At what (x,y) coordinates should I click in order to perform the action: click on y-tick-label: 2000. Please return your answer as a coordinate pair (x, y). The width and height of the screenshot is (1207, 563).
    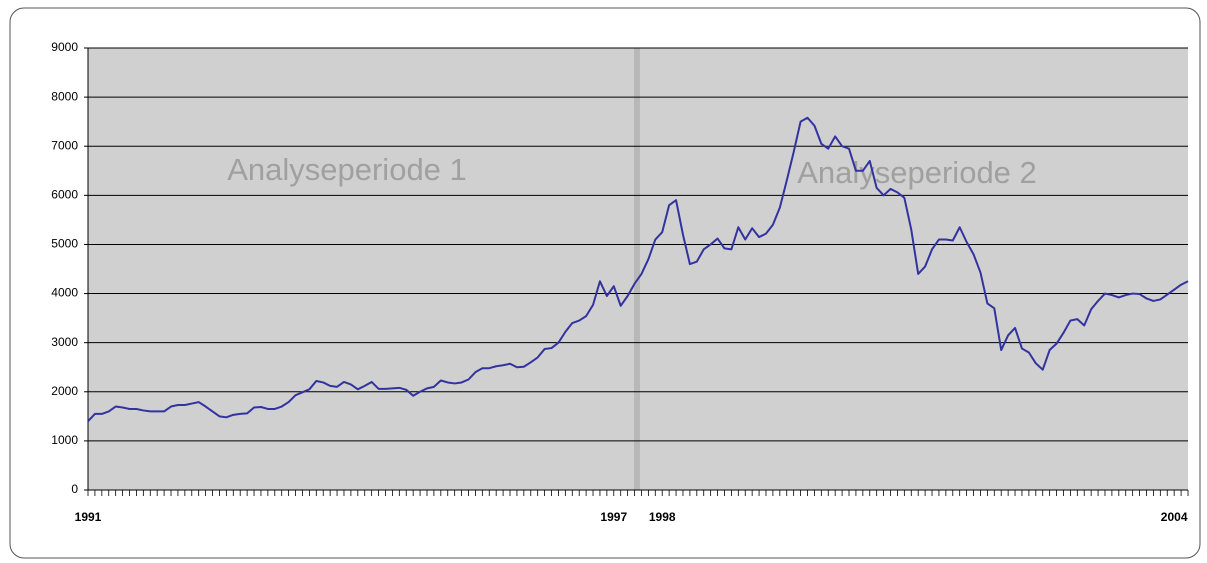
    Looking at the image, I should click on (64, 391).